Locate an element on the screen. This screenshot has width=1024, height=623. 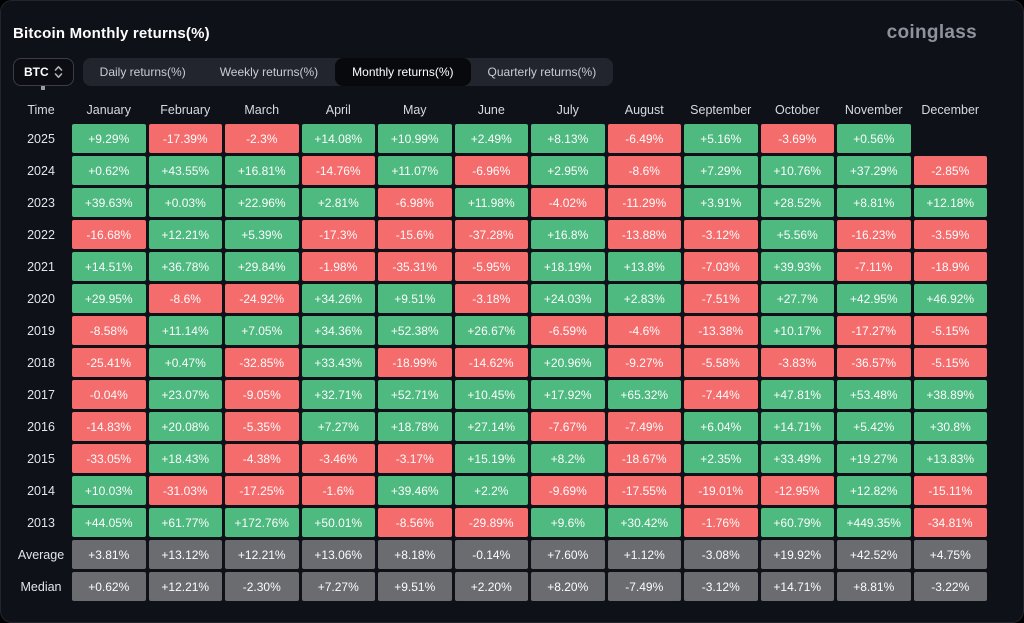
return-cell: +43.55% is located at coordinates (185, 170).